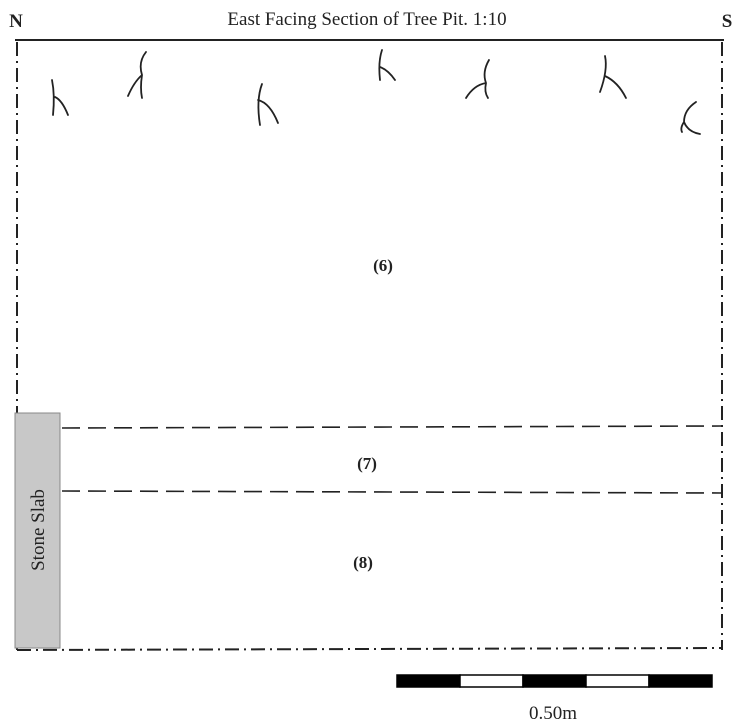 This screenshot has width=733, height=724. What do you see at coordinates (16, 21) in the screenshot?
I see `north-label: N` at bounding box center [16, 21].